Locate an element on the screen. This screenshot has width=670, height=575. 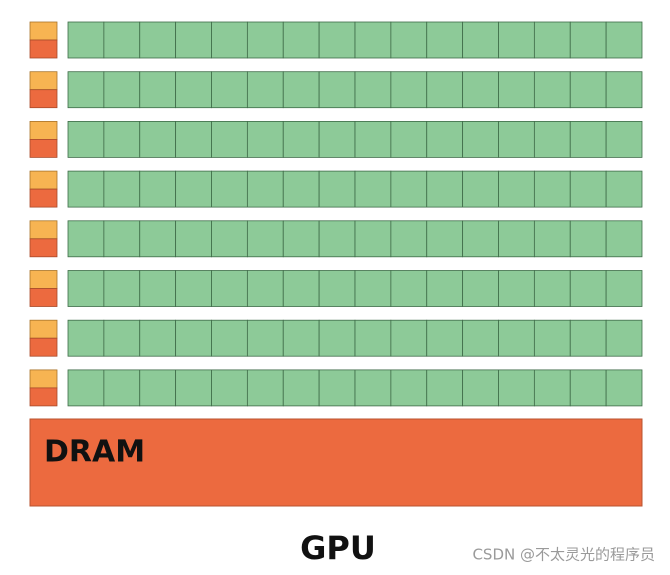
watermark: CSDN @不太灵光的程序员 is located at coordinates (563, 555).